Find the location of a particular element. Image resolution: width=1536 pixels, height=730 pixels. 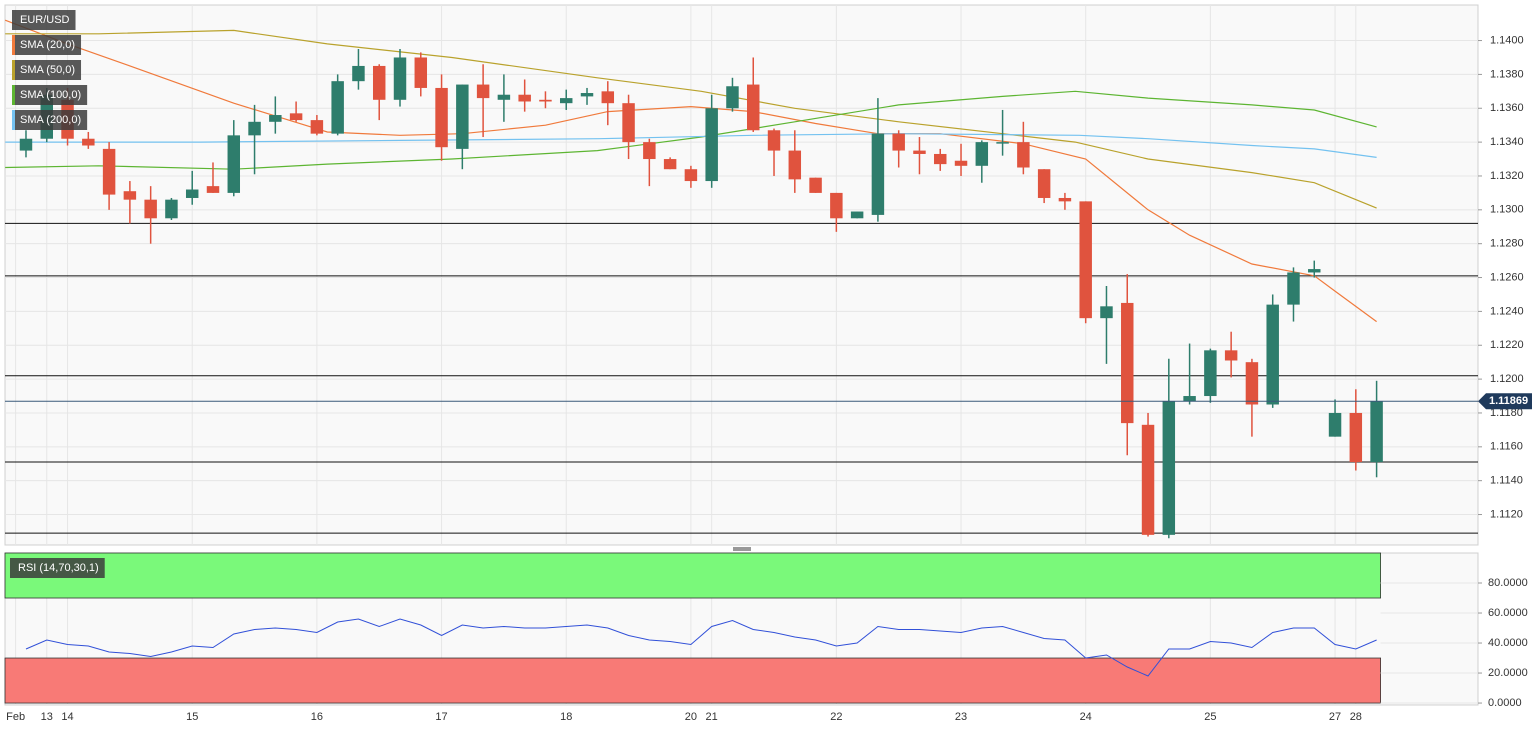

y-tick-label: 0.0000 is located at coordinates (1505, 703).